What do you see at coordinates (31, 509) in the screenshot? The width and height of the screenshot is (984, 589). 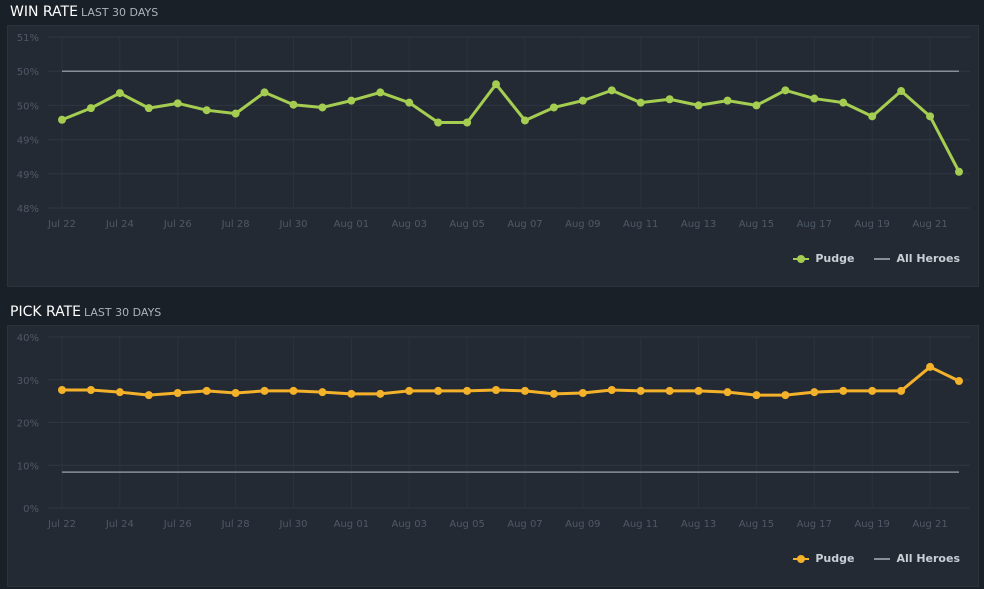 I see `y-tick-label: 0%` at bounding box center [31, 509].